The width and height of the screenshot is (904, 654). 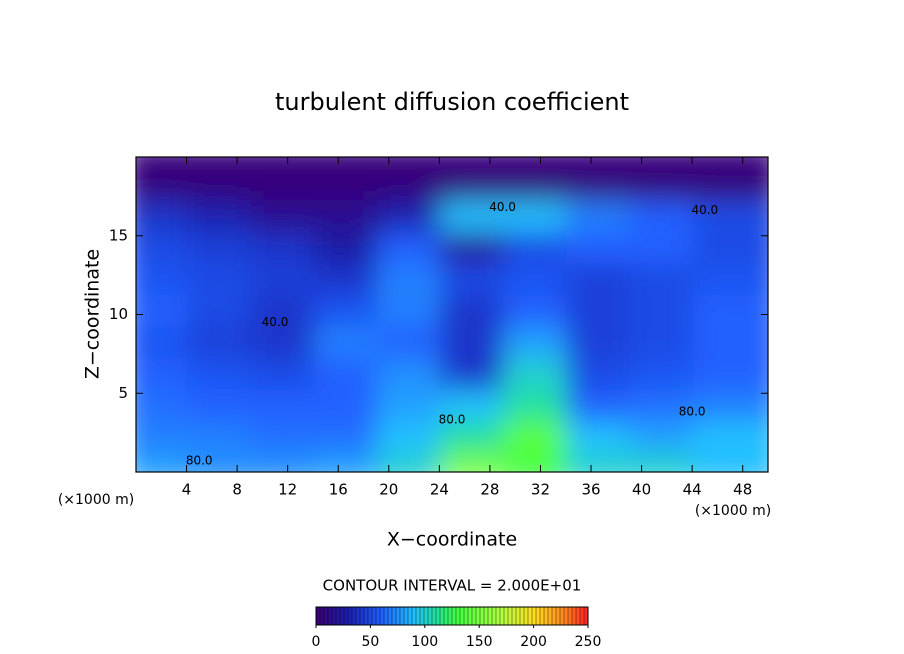 I want to click on y-unit: (×1000 m), so click(x=96, y=500).